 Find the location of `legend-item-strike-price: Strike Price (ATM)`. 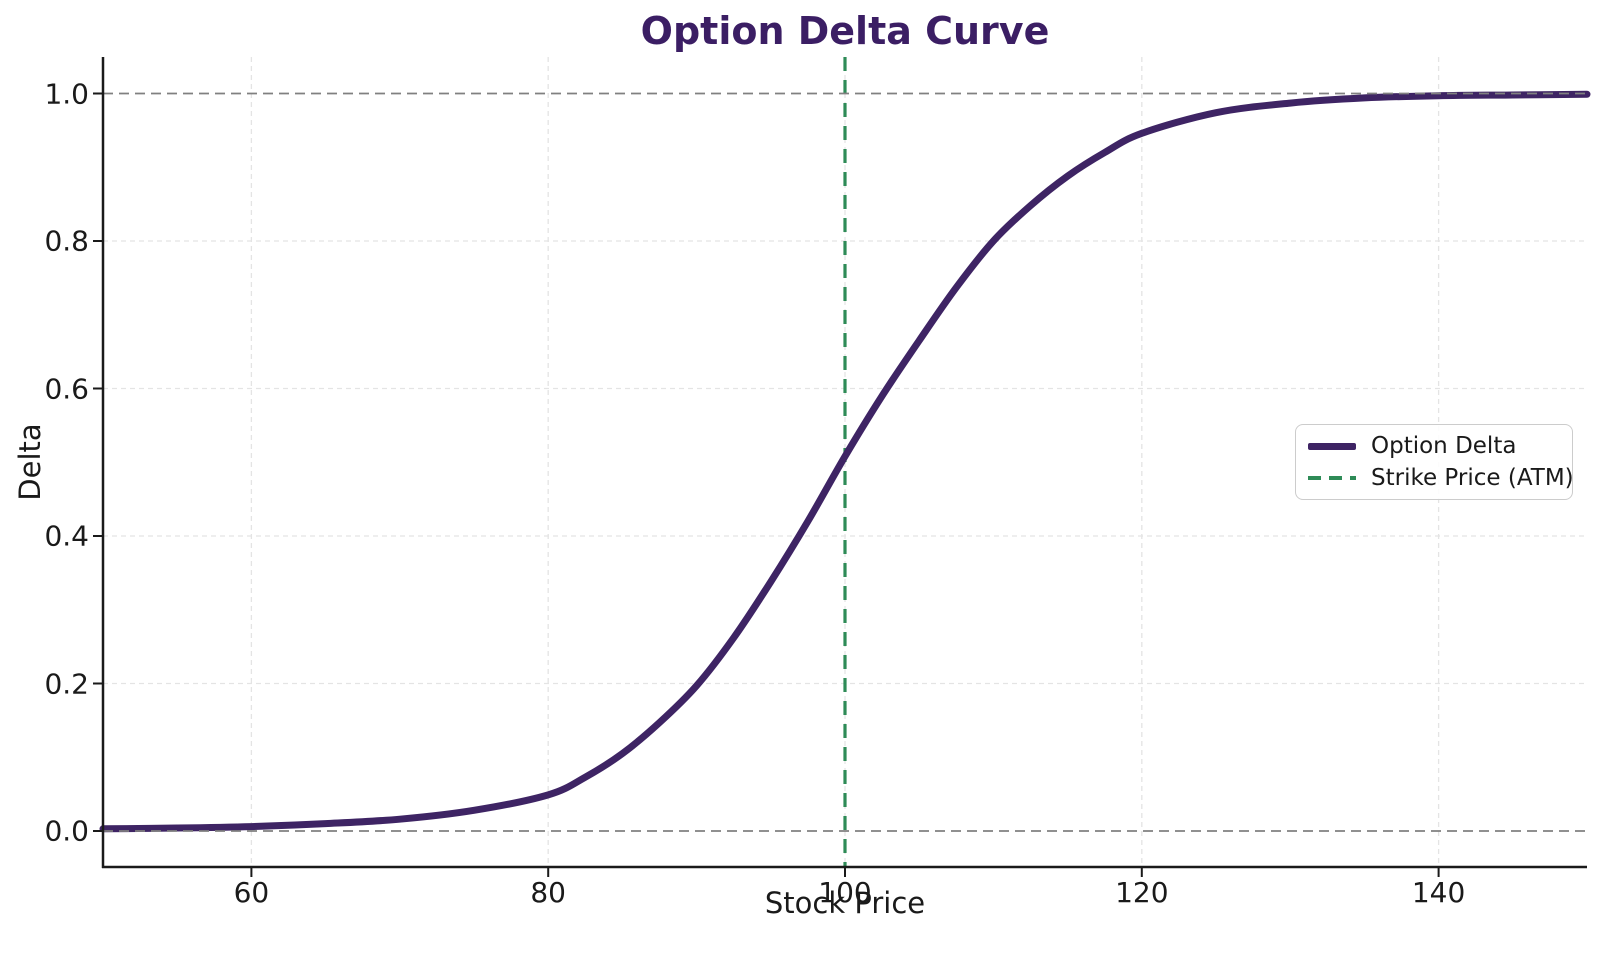

legend-item-strike-price: Strike Price (ATM) is located at coordinates (1441, 478).